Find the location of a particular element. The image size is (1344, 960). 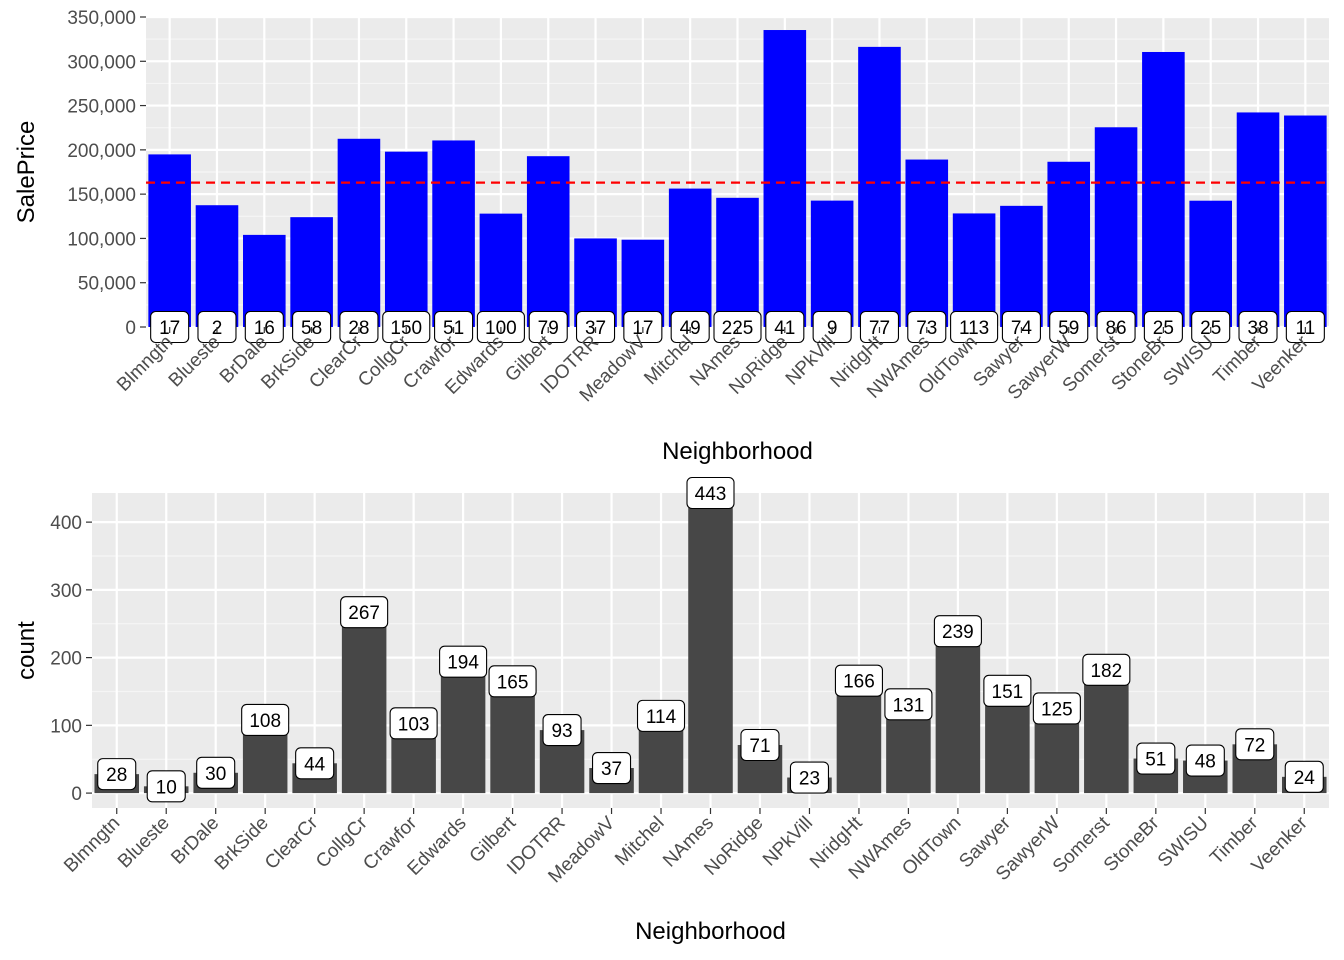

y-tick-label: 50,000 is located at coordinates (107, 284).